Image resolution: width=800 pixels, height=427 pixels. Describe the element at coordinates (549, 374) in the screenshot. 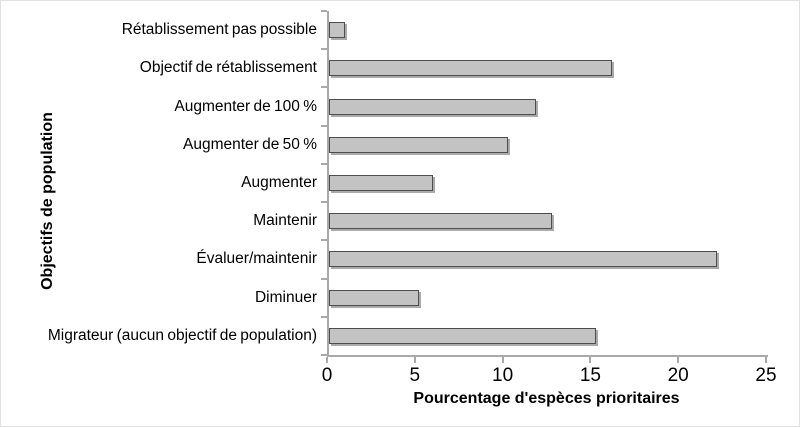

I see `x-axis-ticks: 0 5 10 15 20 25` at that location.